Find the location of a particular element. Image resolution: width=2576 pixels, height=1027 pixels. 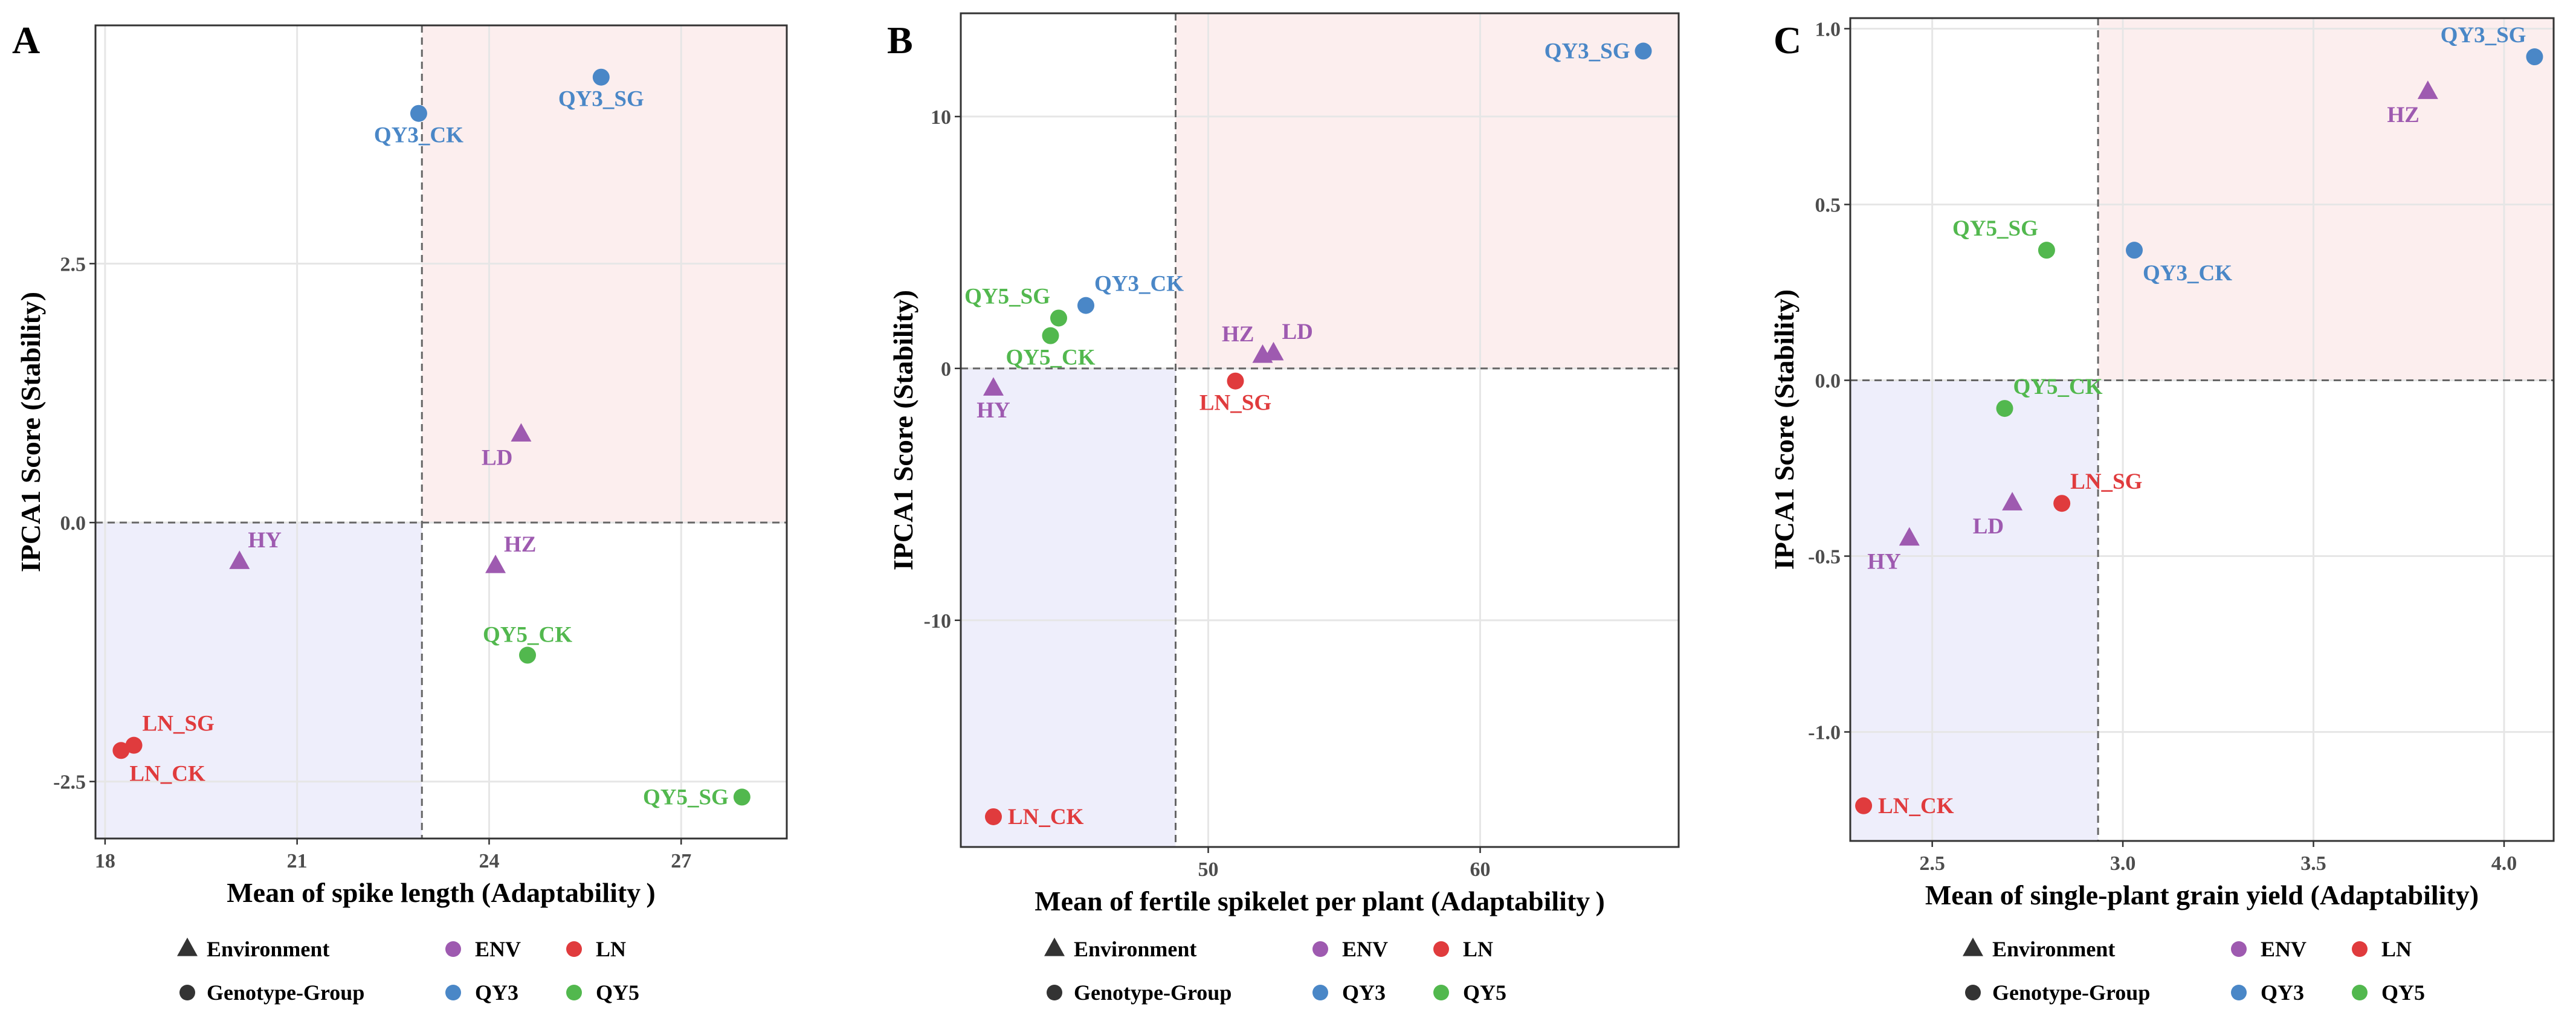

x-tick-label: 60 is located at coordinates (1480, 869).